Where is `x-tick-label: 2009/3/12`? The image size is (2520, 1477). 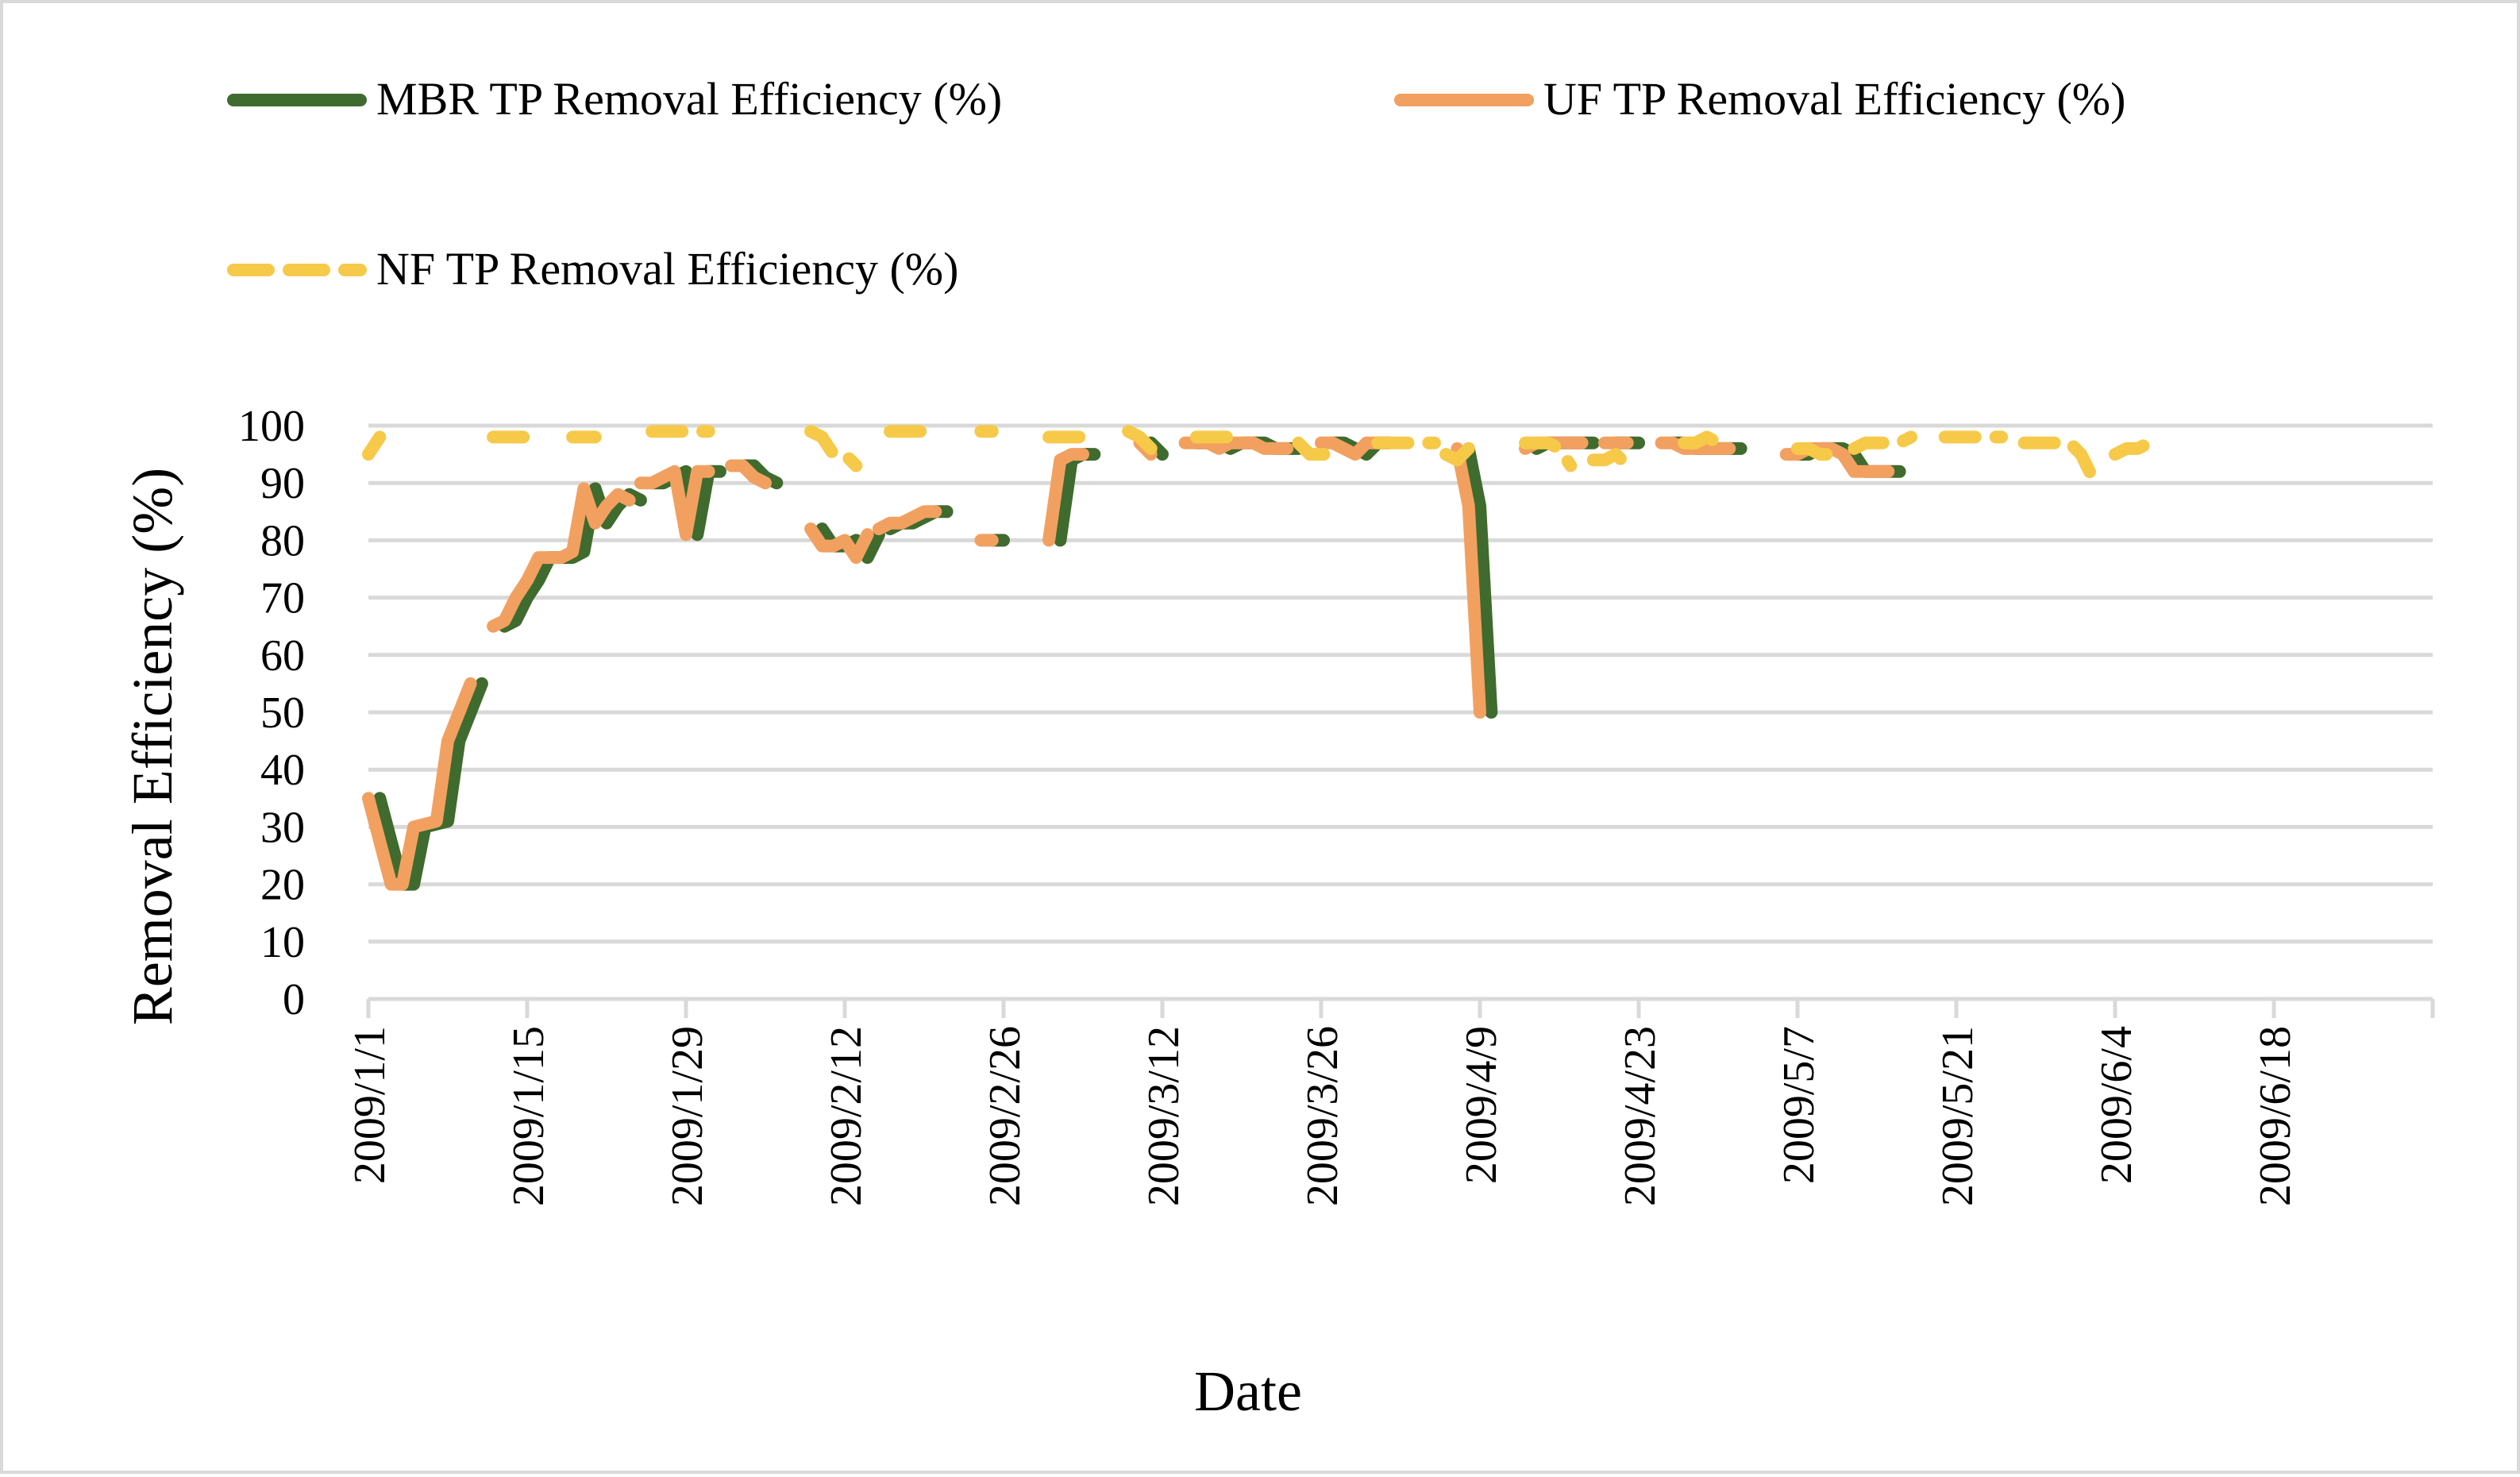
x-tick-label: 2009/3/12 is located at coordinates (1164, 1116).